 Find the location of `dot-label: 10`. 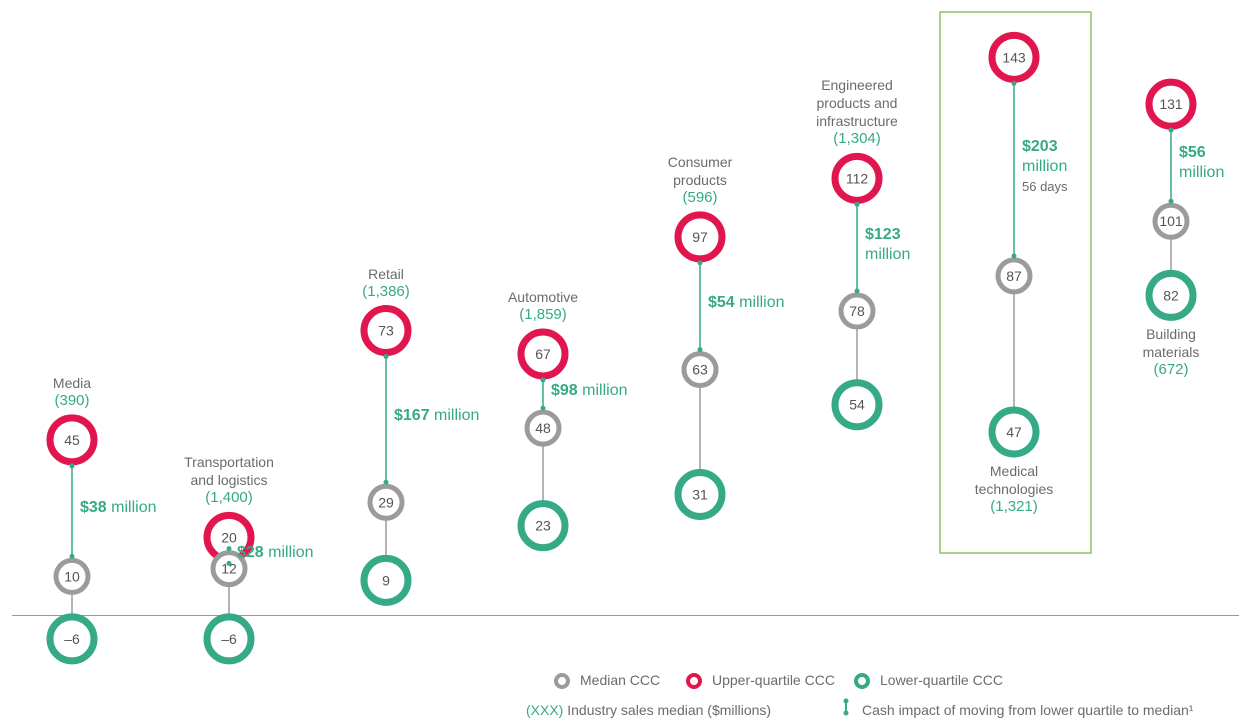

dot-label: 10 is located at coordinates (72, 576).